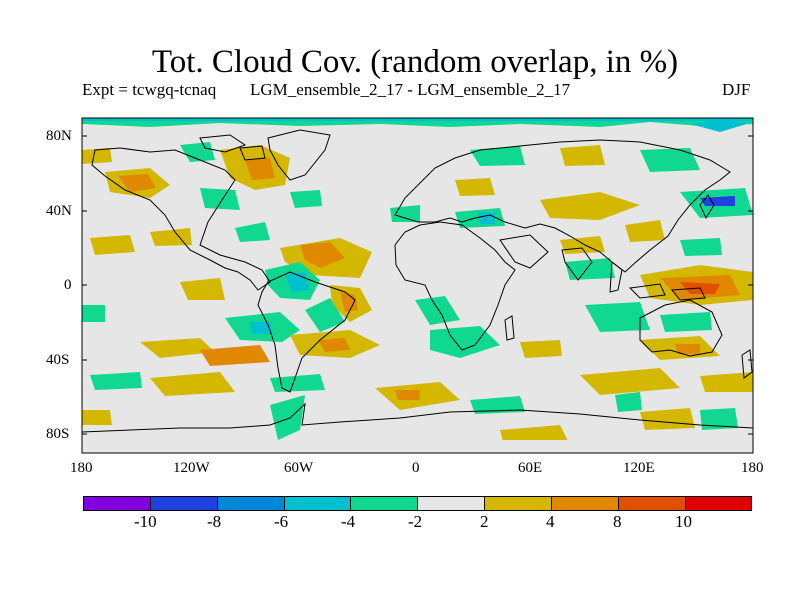  What do you see at coordinates (530, 468) in the screenshot?
I see `lon-tick-label: 60E` at bounding box center [530, 468].